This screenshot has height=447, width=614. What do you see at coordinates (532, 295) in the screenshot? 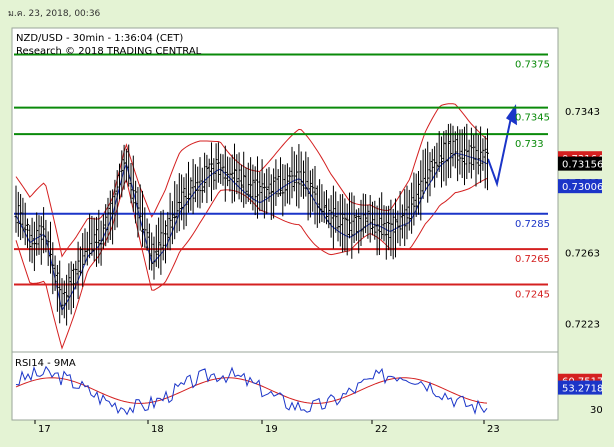
I see `level-label: 0.7245` at bounding box center [532, 295].